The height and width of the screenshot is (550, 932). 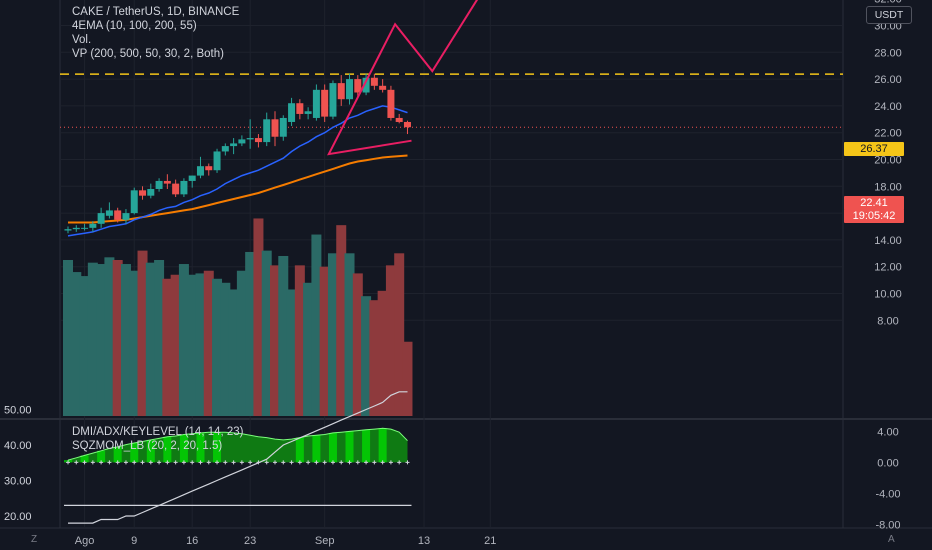 What do you see at coordinates (148, 54) in the screenshot?
I see `legend-volume-profile: VP (200, 500, 50, 30, 2, Both)` at bounding box center [148, 54].